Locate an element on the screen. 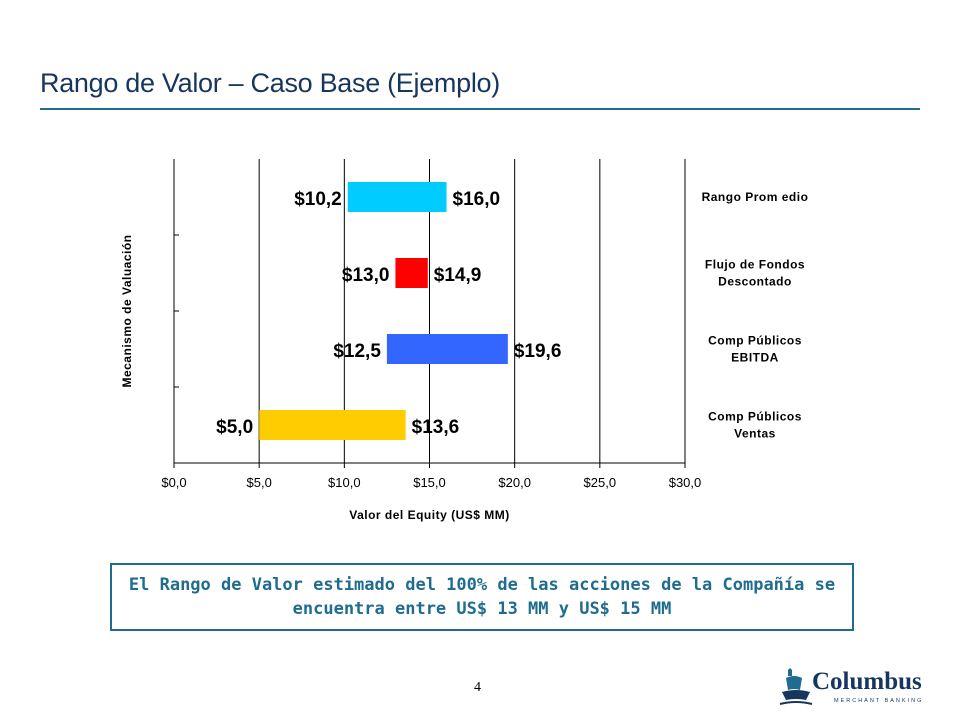  bar-high-label: $19,6 is located at coordinates (538, 351).